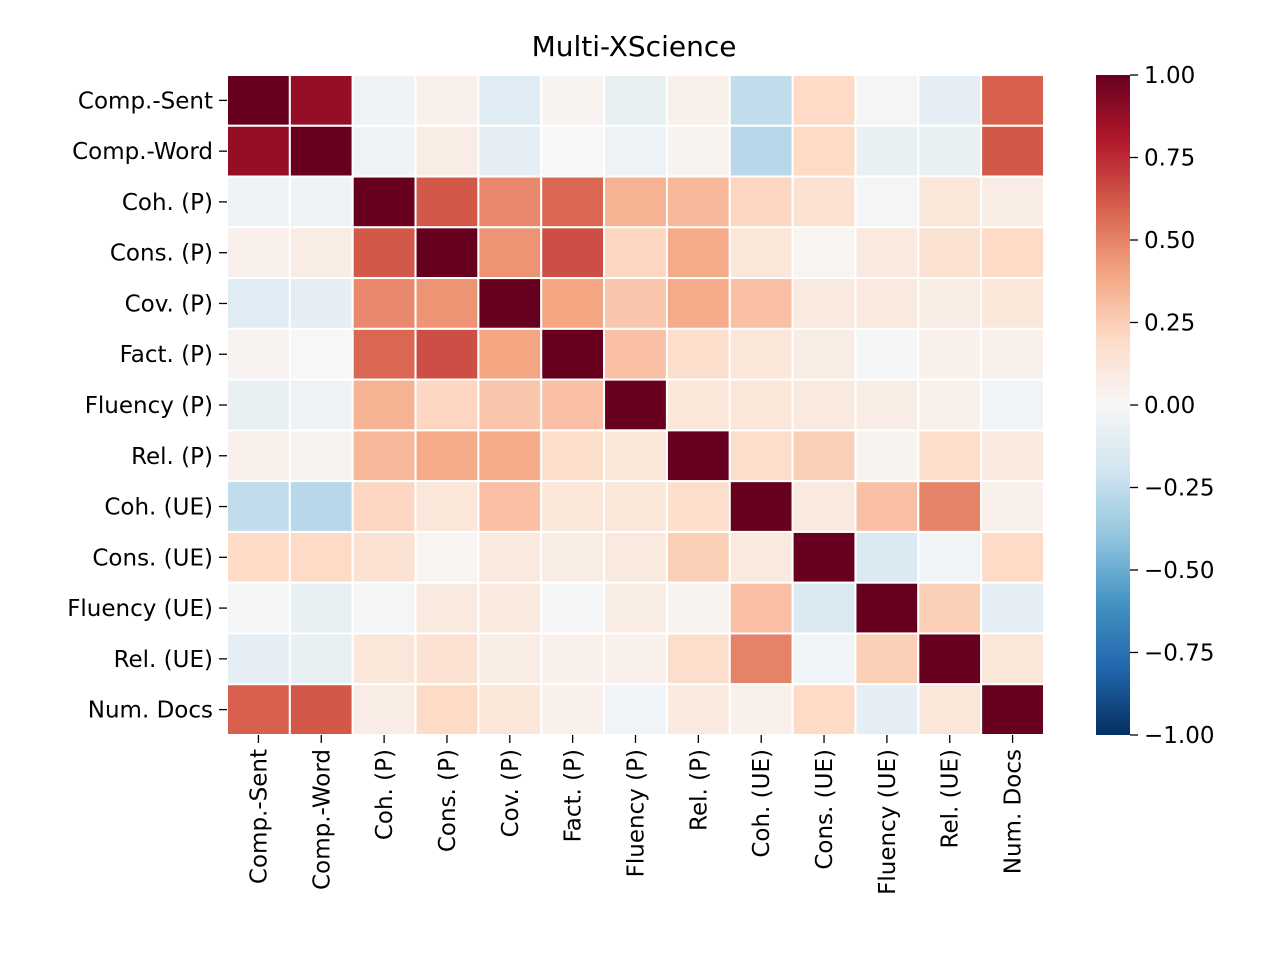 This screenshot has width=1280, height=960. I want to click on x-tick-label: Rel. (P), so click(699, 790).